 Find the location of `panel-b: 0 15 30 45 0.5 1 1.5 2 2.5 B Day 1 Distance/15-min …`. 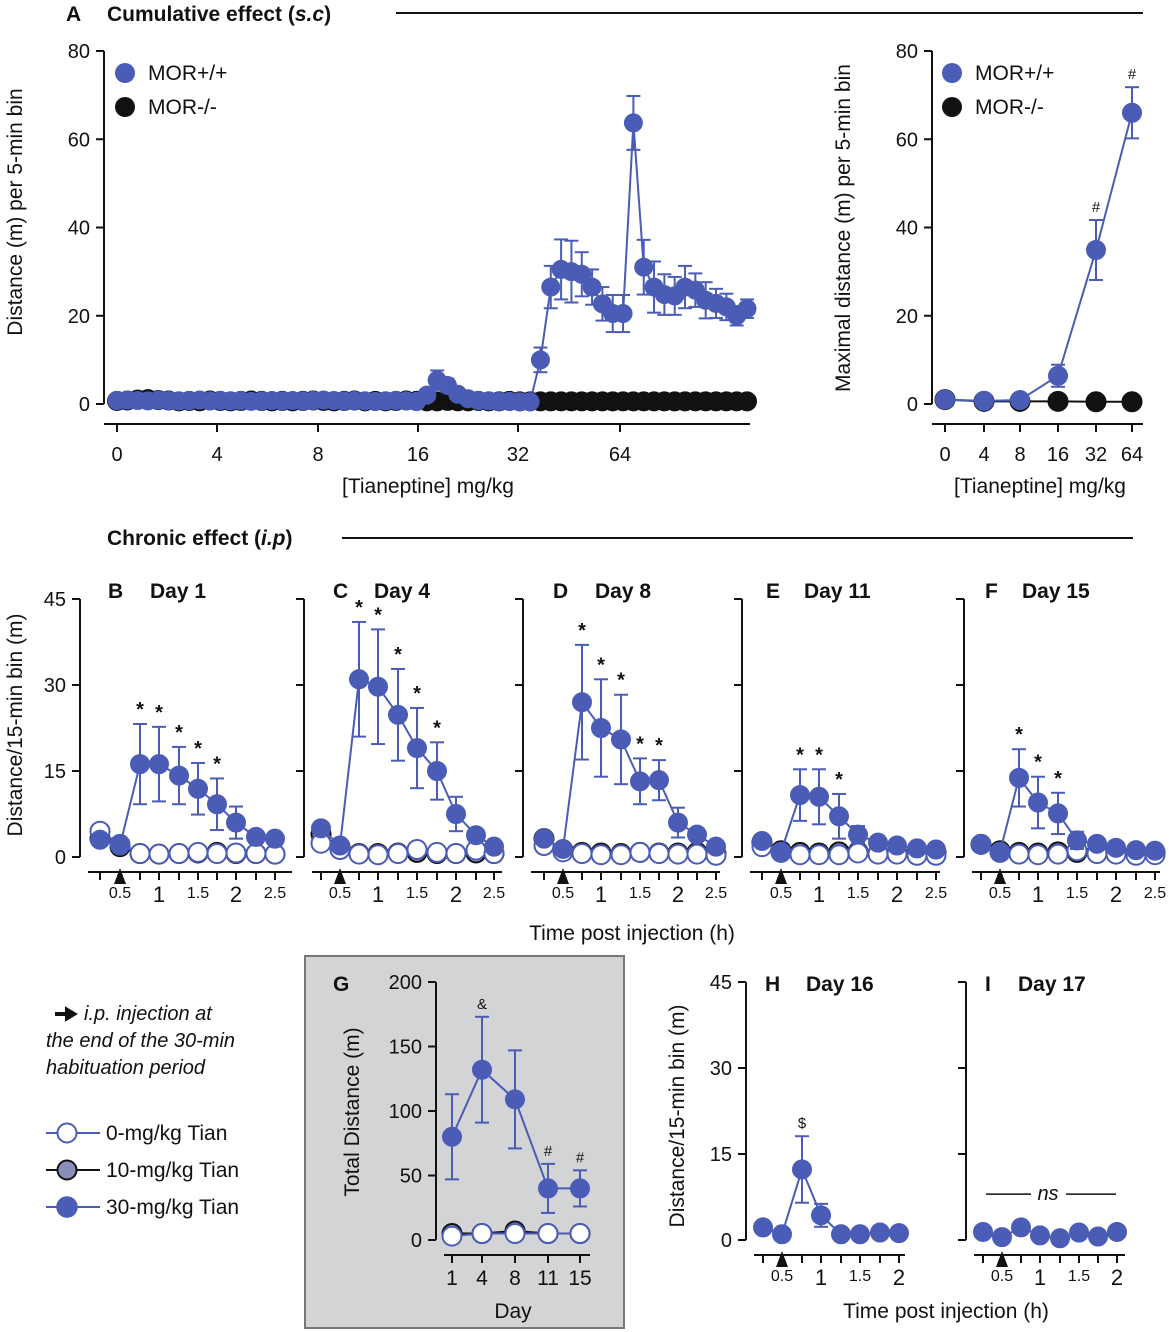

panel-b: 0 15 30 45 0.5 1 1.5 2 2.5 B Day 1 Distance/15-min … is located at coordinates (148, 743).